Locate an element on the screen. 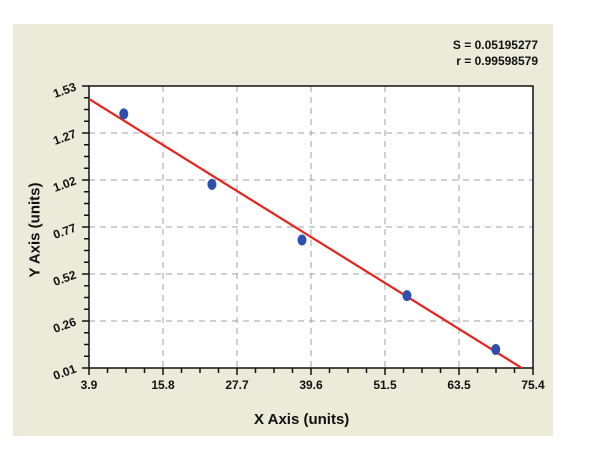 The image size is (600, 457). x-tick-label: 51.5 is located at coordinates (385, 385).